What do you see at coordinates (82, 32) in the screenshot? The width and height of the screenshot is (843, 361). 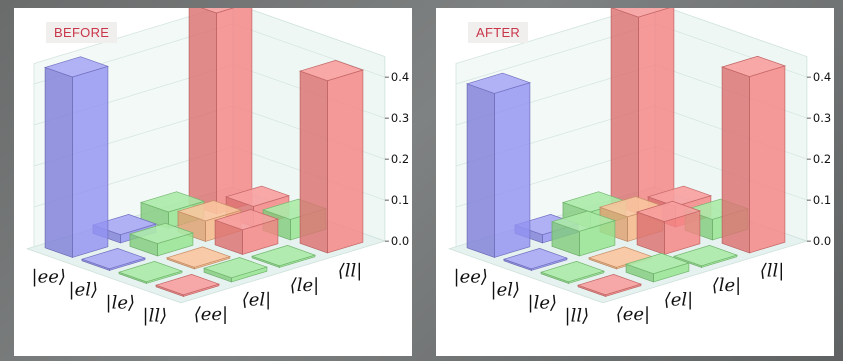 I see `chart-title-before: BEFORE` at bounding box center [82, 32].